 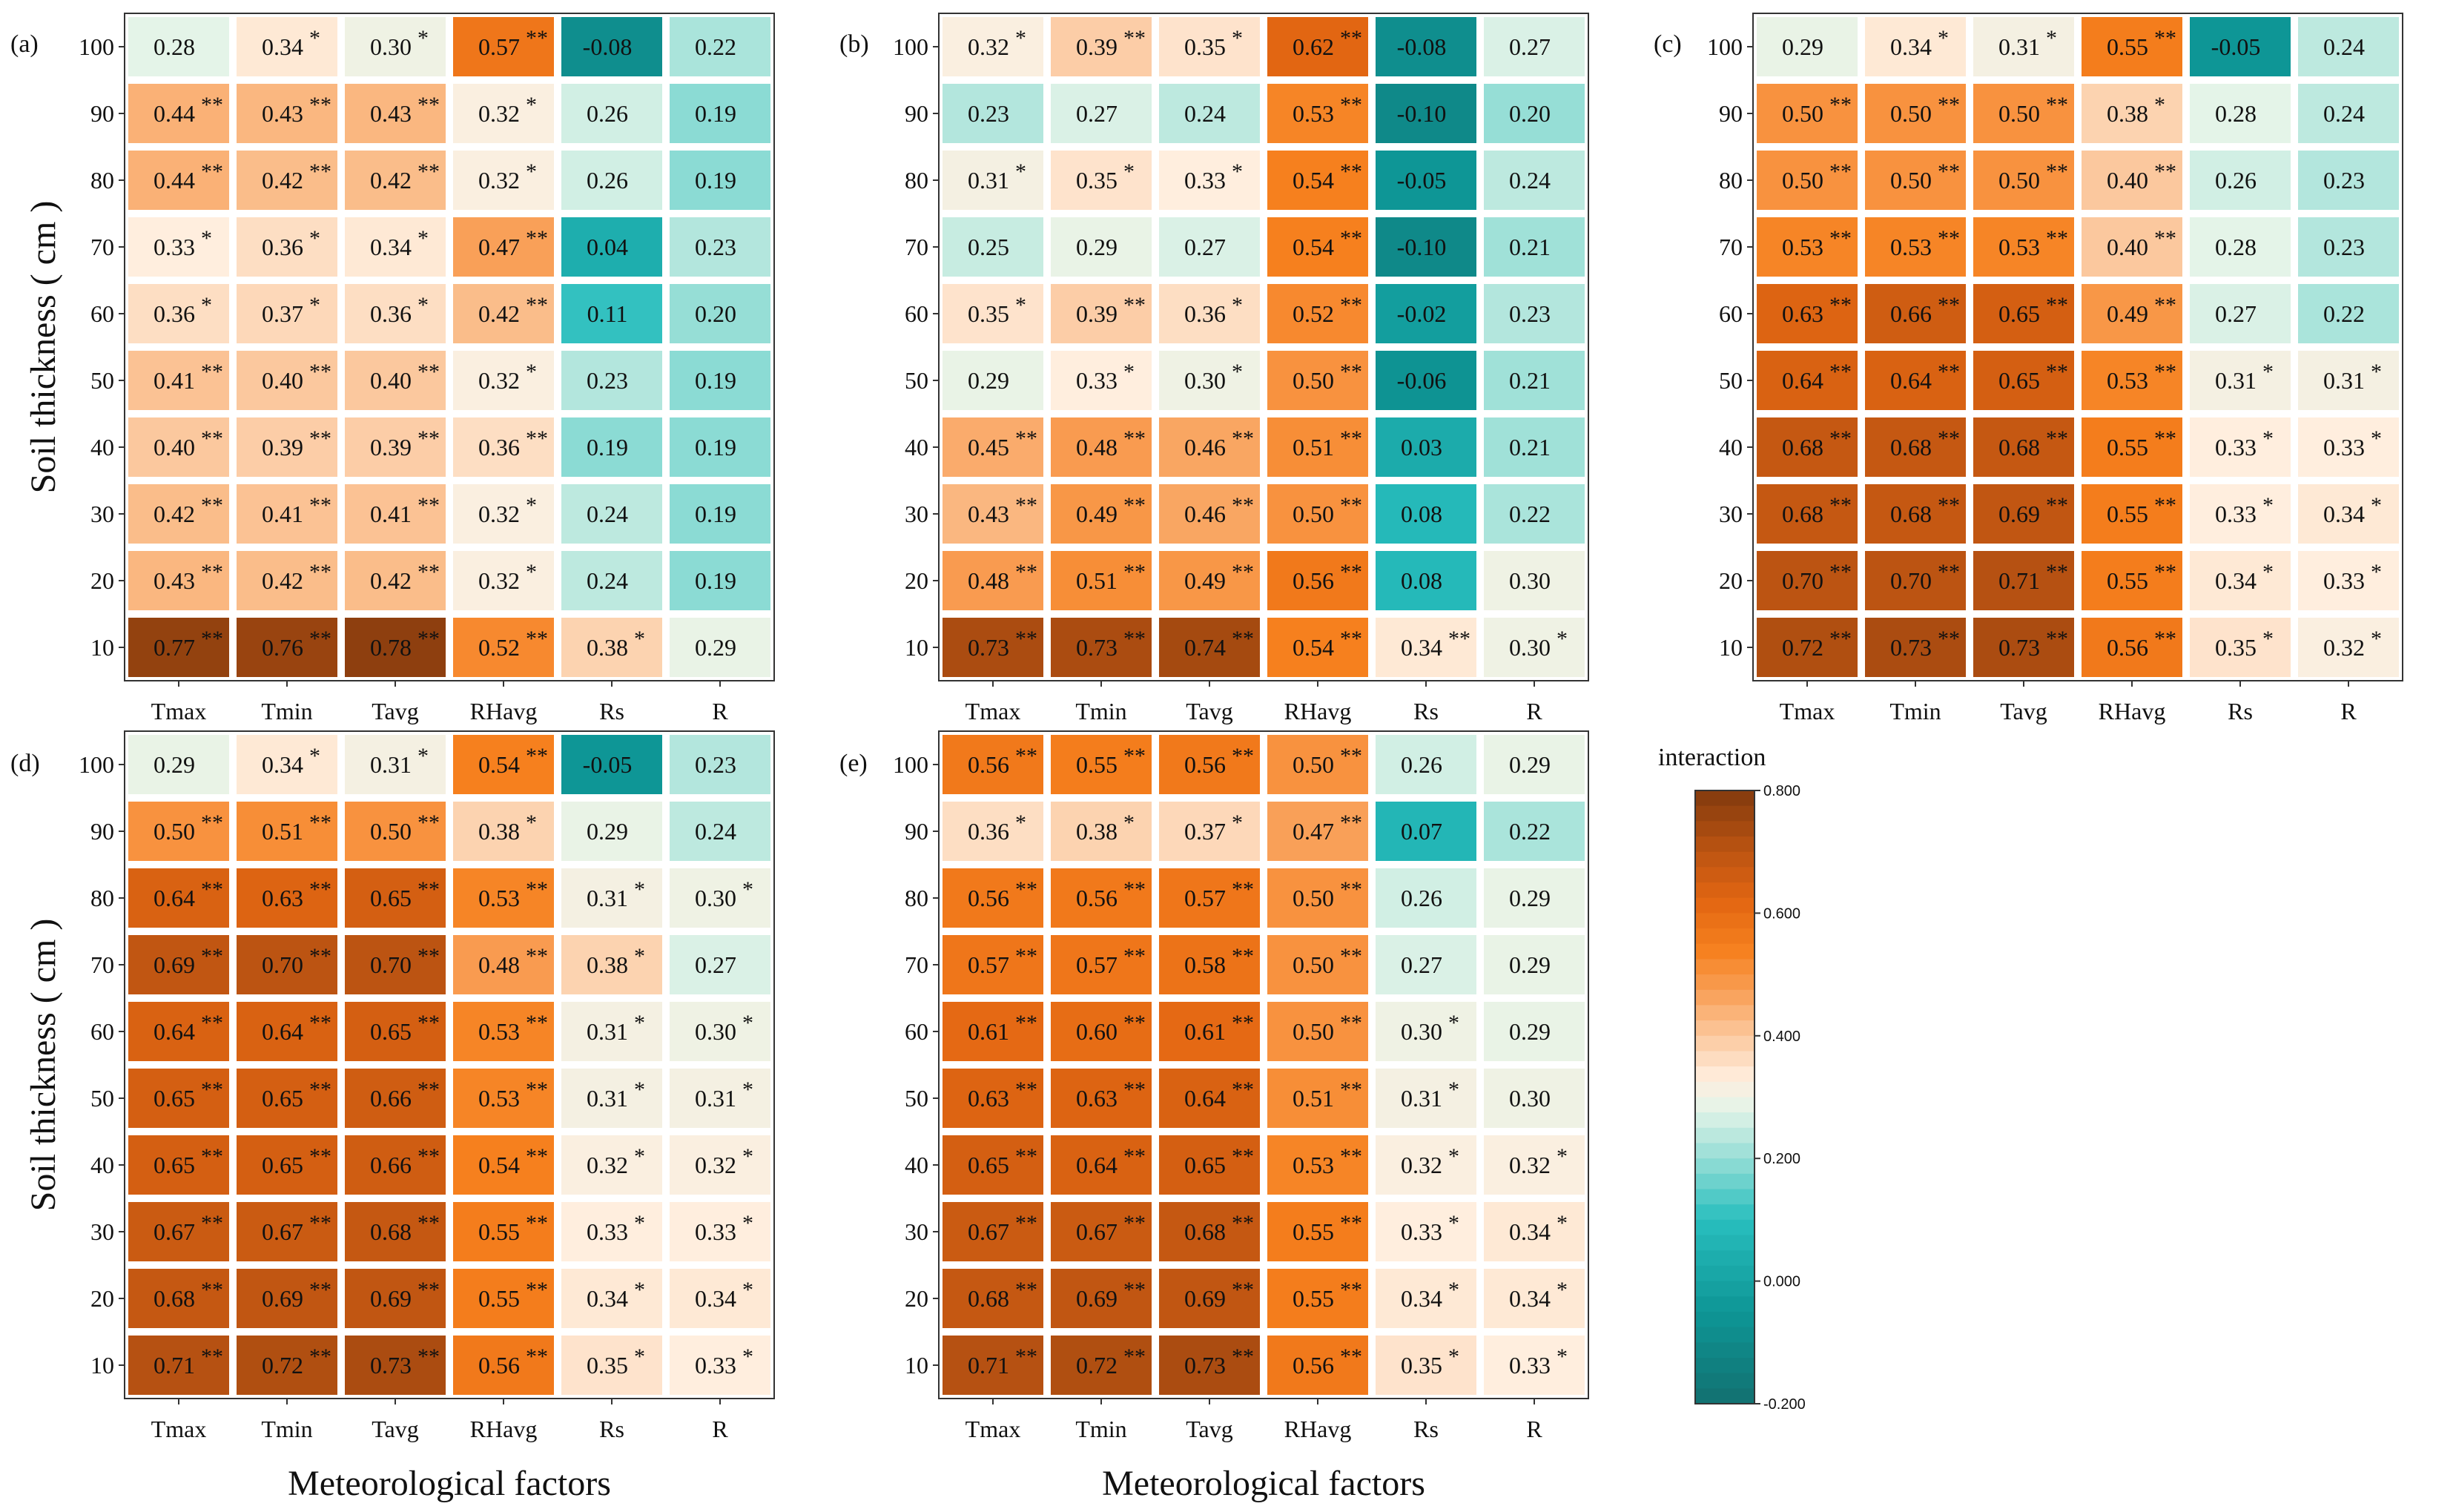 What do you see at coordinates (1205, 180) in the screenshot?
I see `cell-value-label: 0.33` at bounding box center [1205, 180].